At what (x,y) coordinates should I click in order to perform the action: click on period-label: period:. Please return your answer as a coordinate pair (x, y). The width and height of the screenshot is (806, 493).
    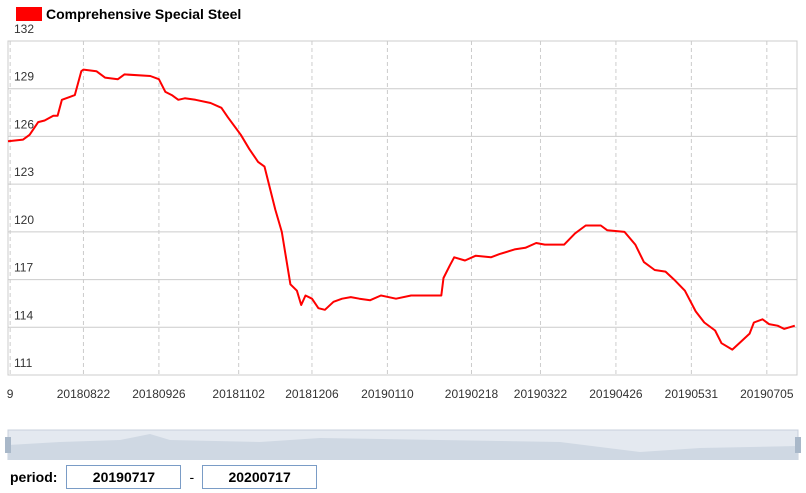
    Looking at the image, I should click on (34, 477).